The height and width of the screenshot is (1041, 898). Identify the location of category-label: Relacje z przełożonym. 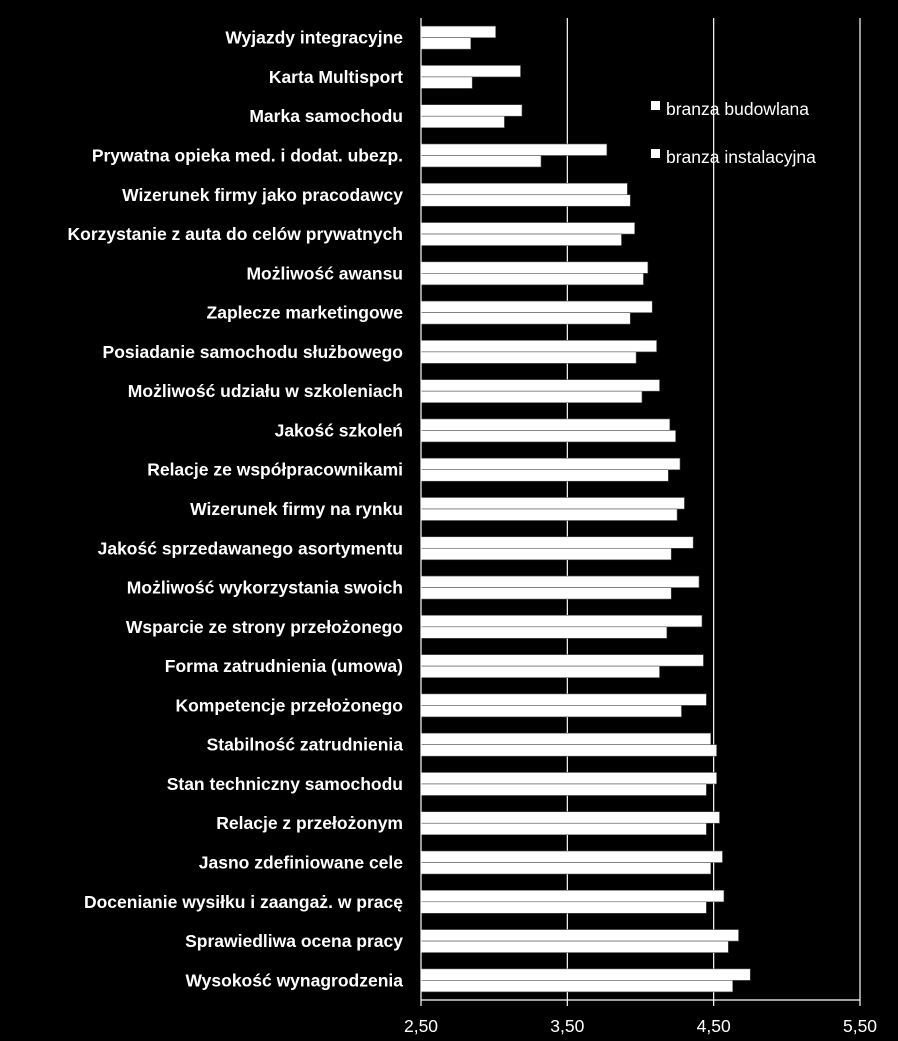
(309, 823).